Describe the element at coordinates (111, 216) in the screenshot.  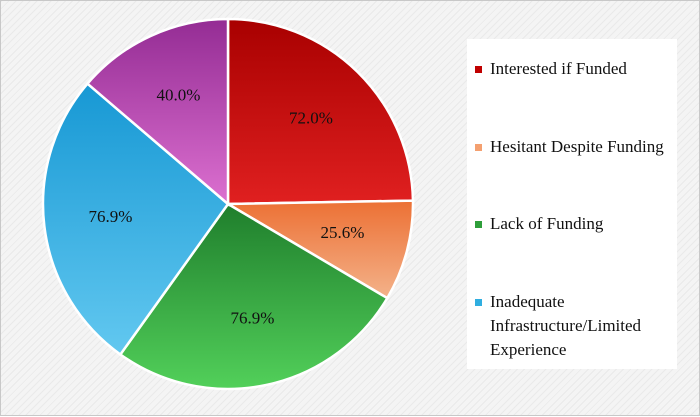
I see `slice-label-inadequate-infrastructure-limited-experience: 76.9%` at that location.